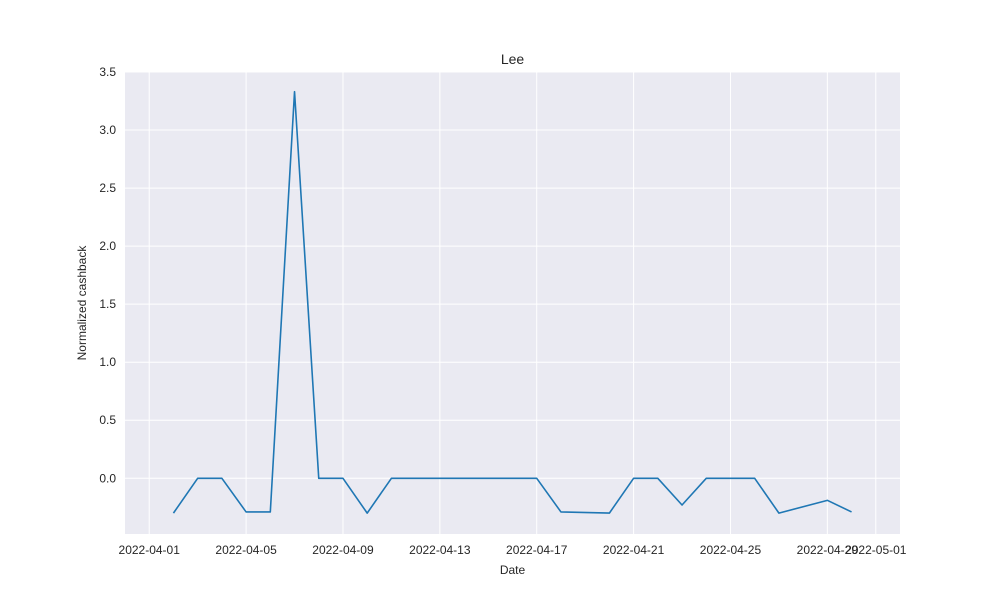 This screenshot has width=1000, height=600. What do you see at coordinates (107, 362) in the screenshot?
I see `y-tick-label: 1.0` at bounding box center [107, 362].